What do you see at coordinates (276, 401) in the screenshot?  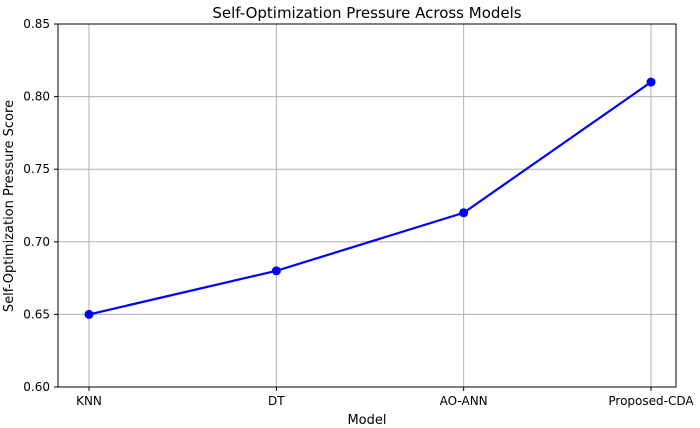 I see `x-tick-label: DT` at bounding box center [276, 401].